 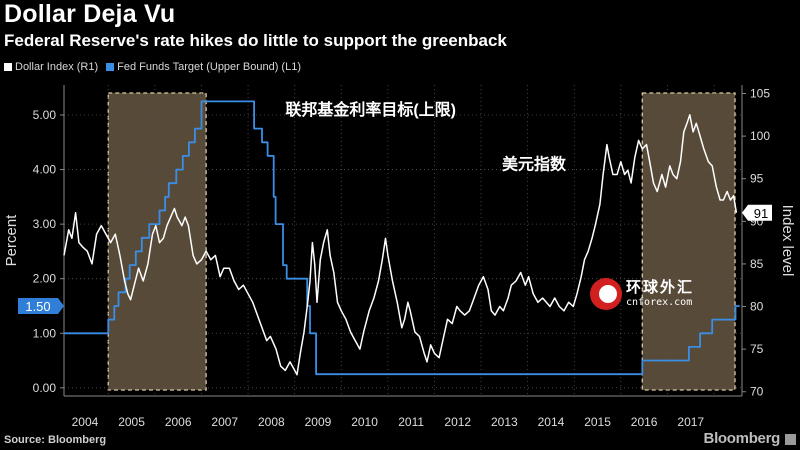 What do you see at coordinates (457, 422) in the screenshot?
I see `x-tick-label: 2012` at bounding box center [457, 422].